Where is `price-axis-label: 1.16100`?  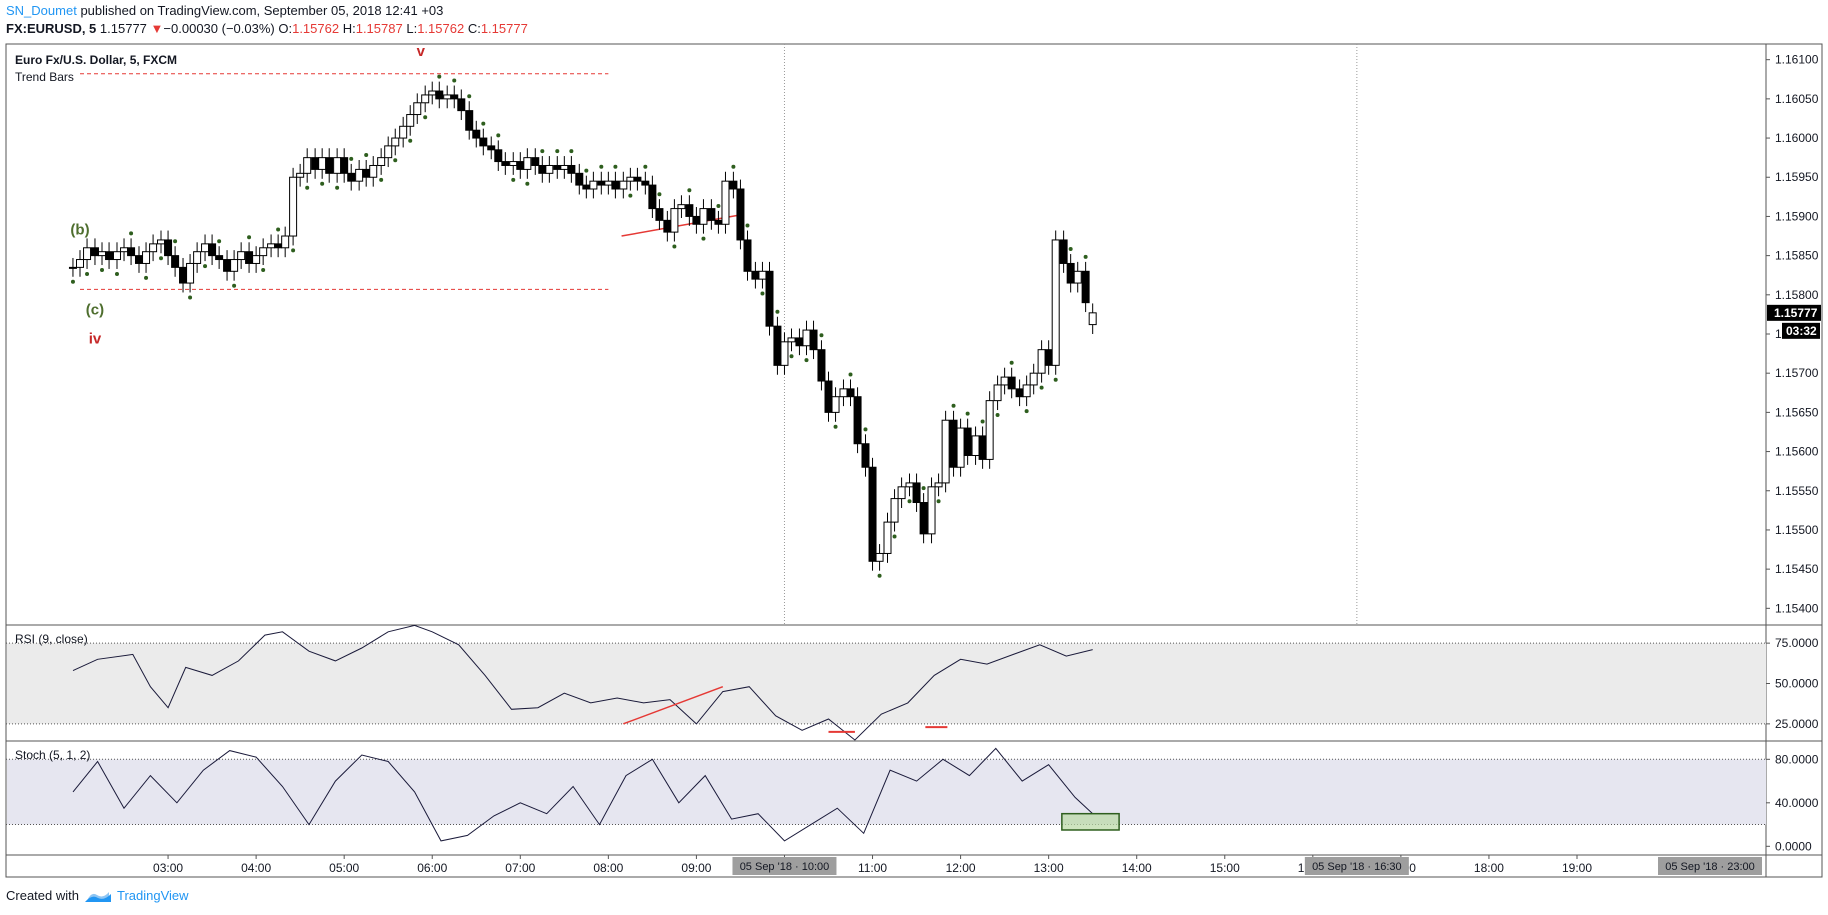
price-axis-label: 1.16100 is located at coordinates (1797, 60).